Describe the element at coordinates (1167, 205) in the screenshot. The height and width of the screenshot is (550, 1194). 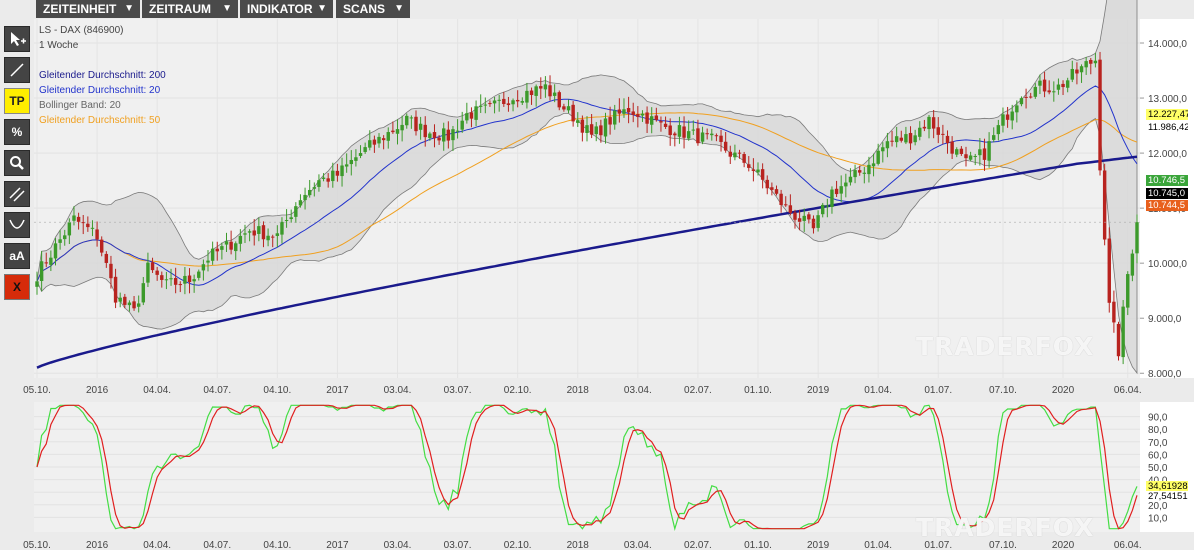
I see `price-tag: 10.744,5` at that location.